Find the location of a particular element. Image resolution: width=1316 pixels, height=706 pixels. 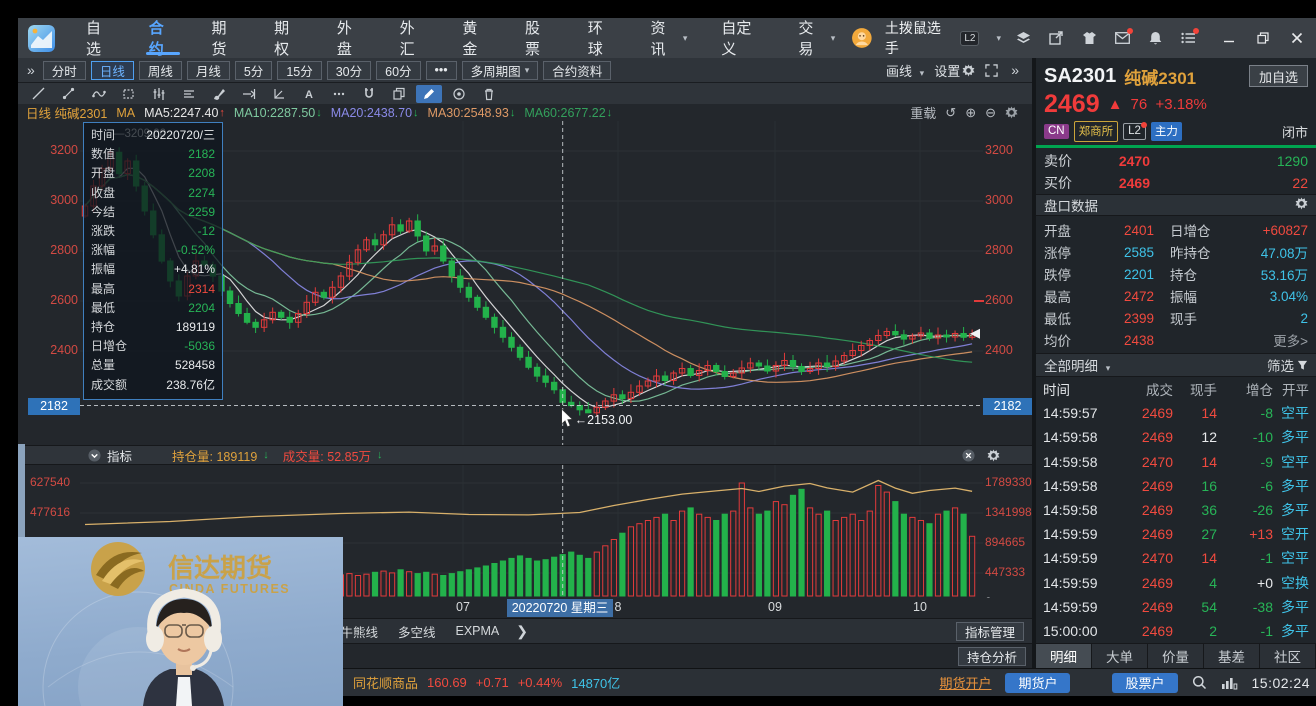

undo-icon: ↺ is located at coordinates (951, 112).